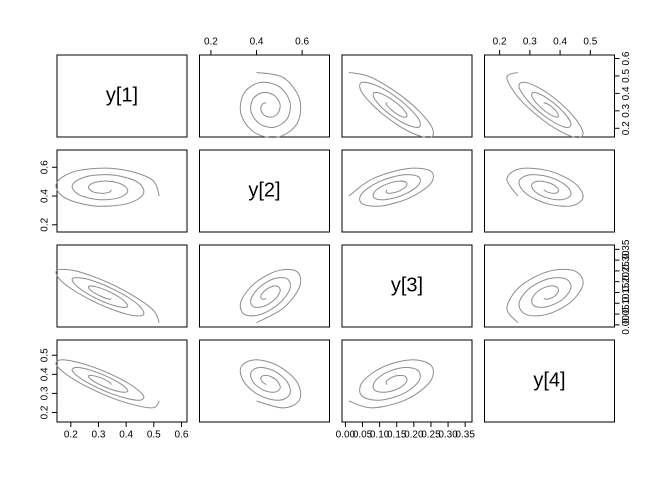  I want to click on x-tick-label: 0.05, so click(363, 435).